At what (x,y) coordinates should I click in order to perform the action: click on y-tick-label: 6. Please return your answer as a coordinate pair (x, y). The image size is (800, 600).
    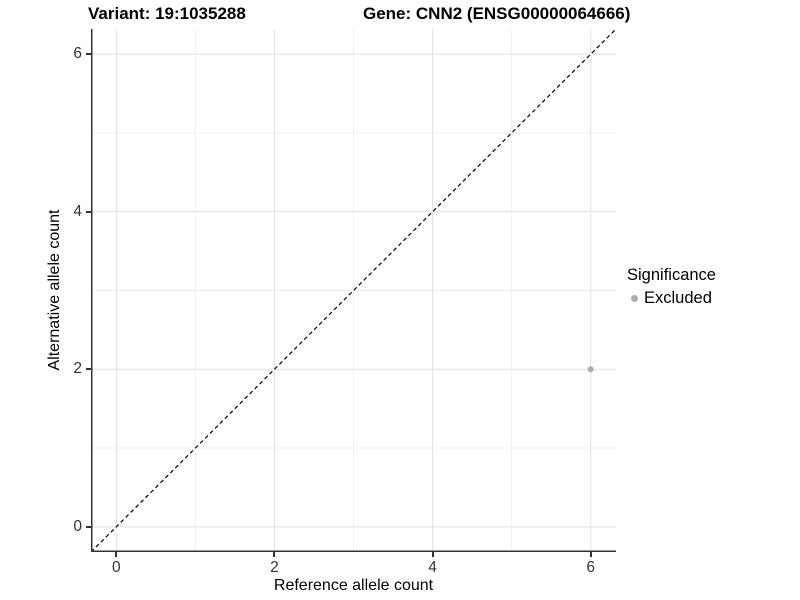
    Looking at the image, I should click on (77, 54).